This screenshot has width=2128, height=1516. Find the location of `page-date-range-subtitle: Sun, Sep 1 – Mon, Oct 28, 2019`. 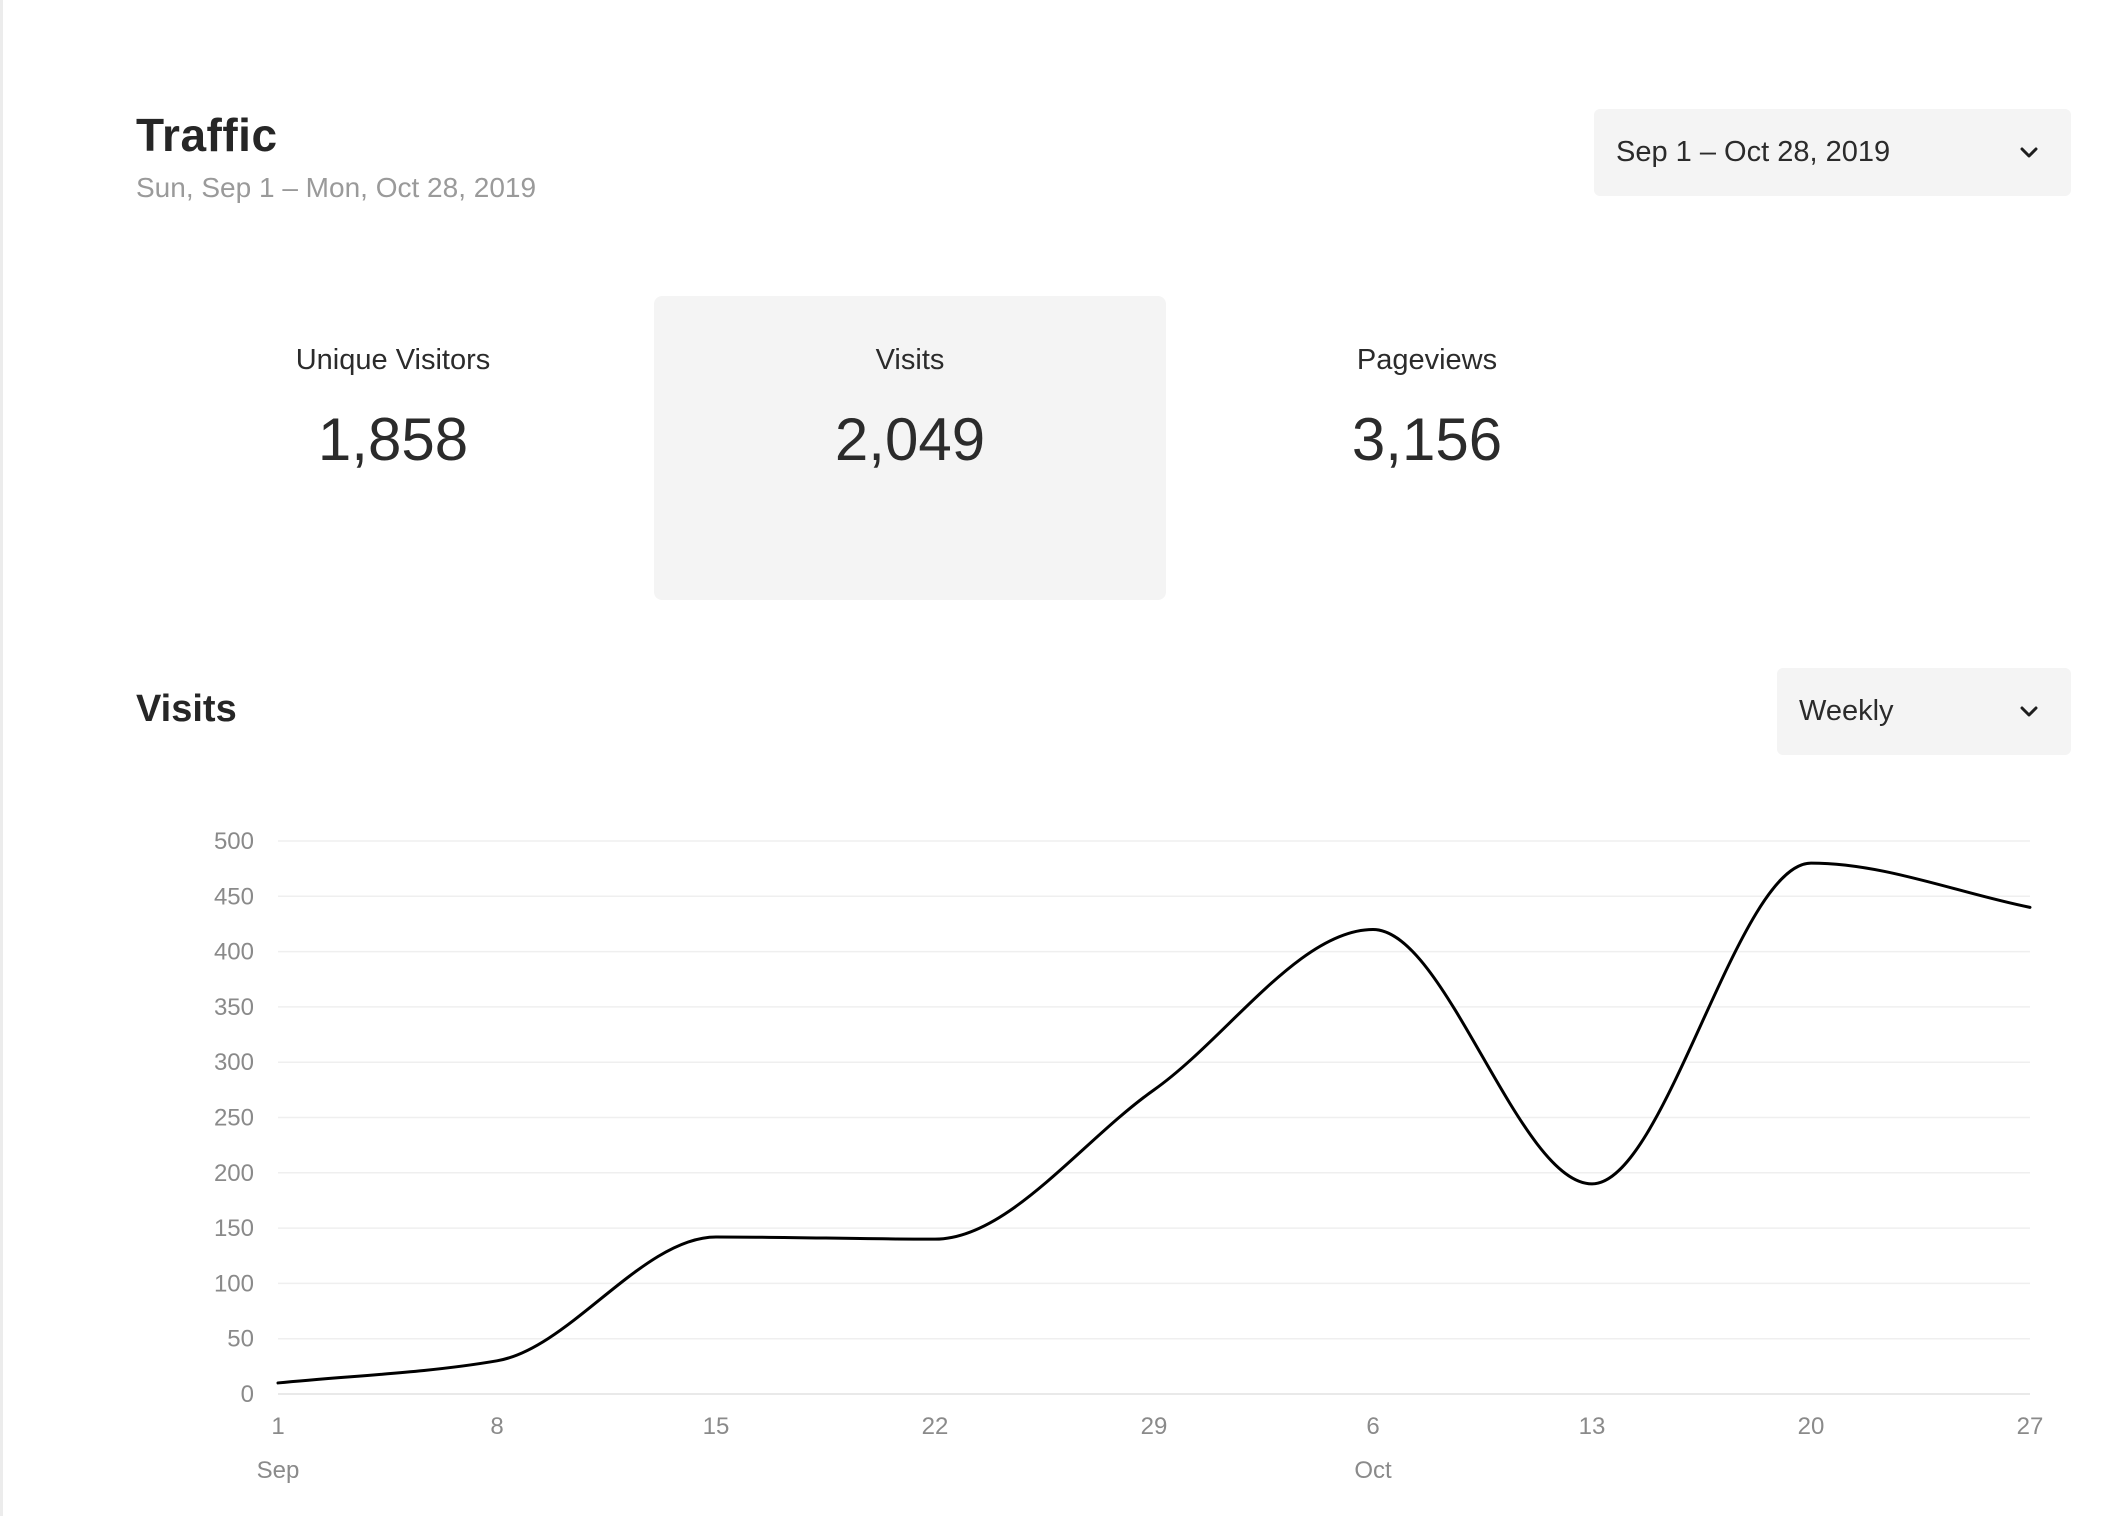

page-date-range-subtitle: Sun, Sep 1 – Mon, Oct 28, 2019 is located at coordinates (336, 187).